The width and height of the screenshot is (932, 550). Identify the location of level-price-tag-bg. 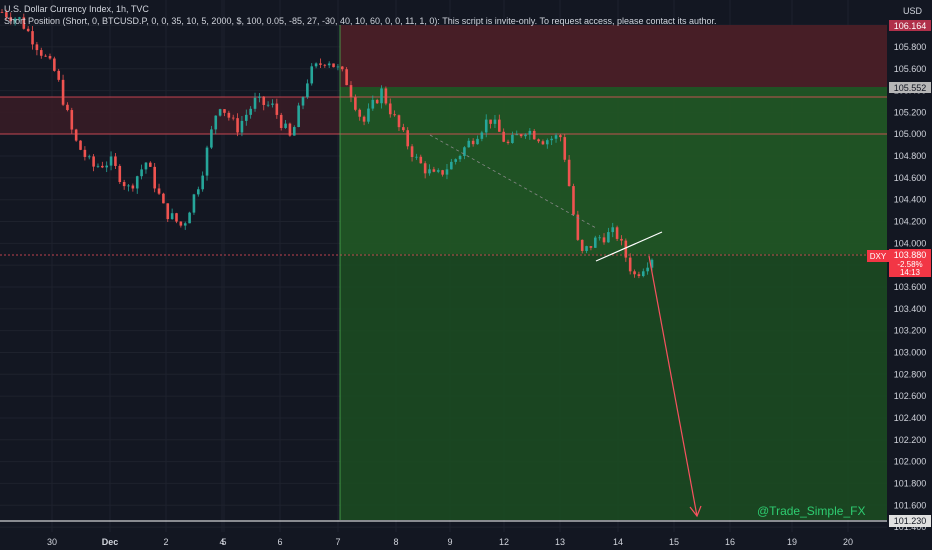
(910, 87).